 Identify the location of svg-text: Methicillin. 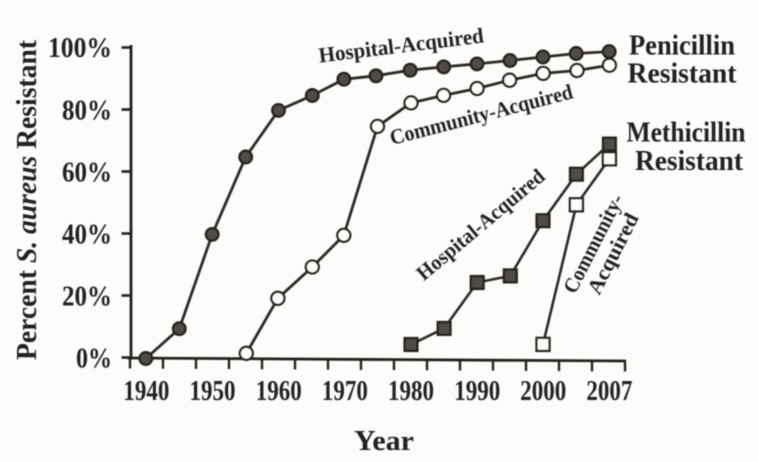
(686, 133).